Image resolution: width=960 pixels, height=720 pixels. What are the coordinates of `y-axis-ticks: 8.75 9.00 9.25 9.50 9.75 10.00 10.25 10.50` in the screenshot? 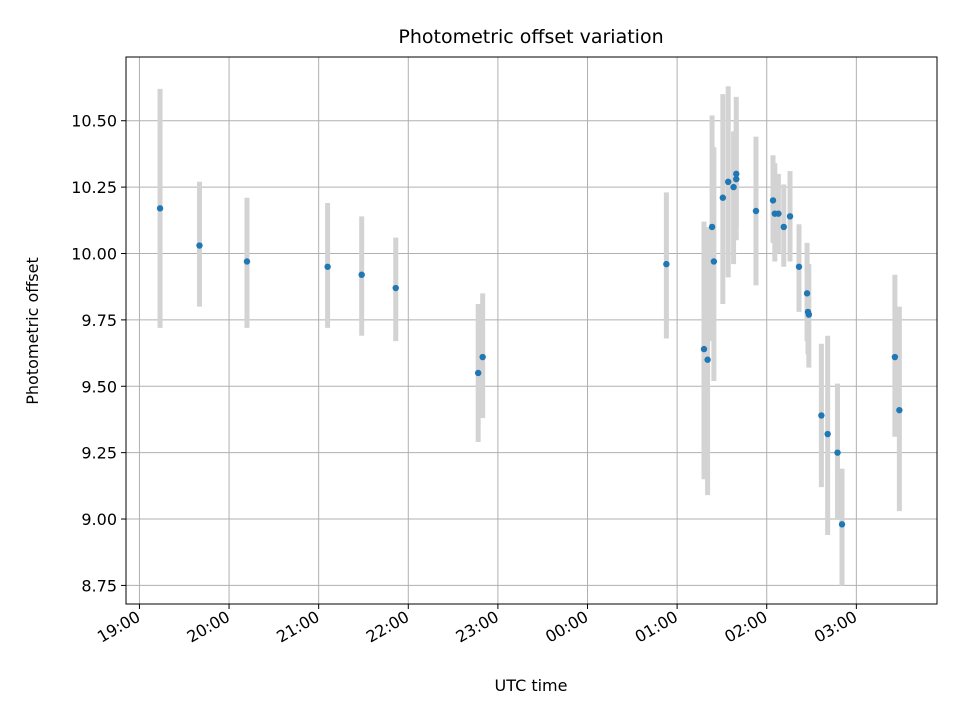 It's located at (98, 353).